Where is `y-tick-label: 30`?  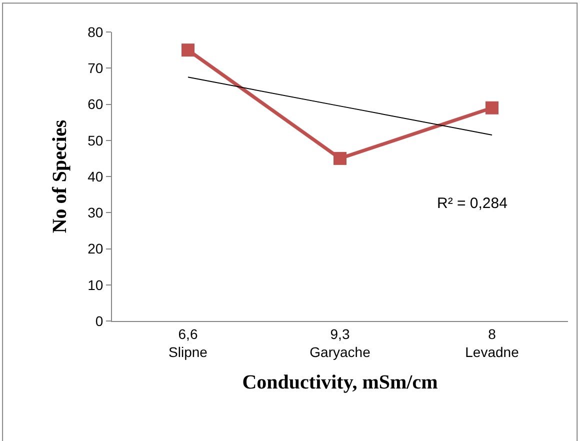 y-tick-label: 30 is located at coordinates (96, 212).